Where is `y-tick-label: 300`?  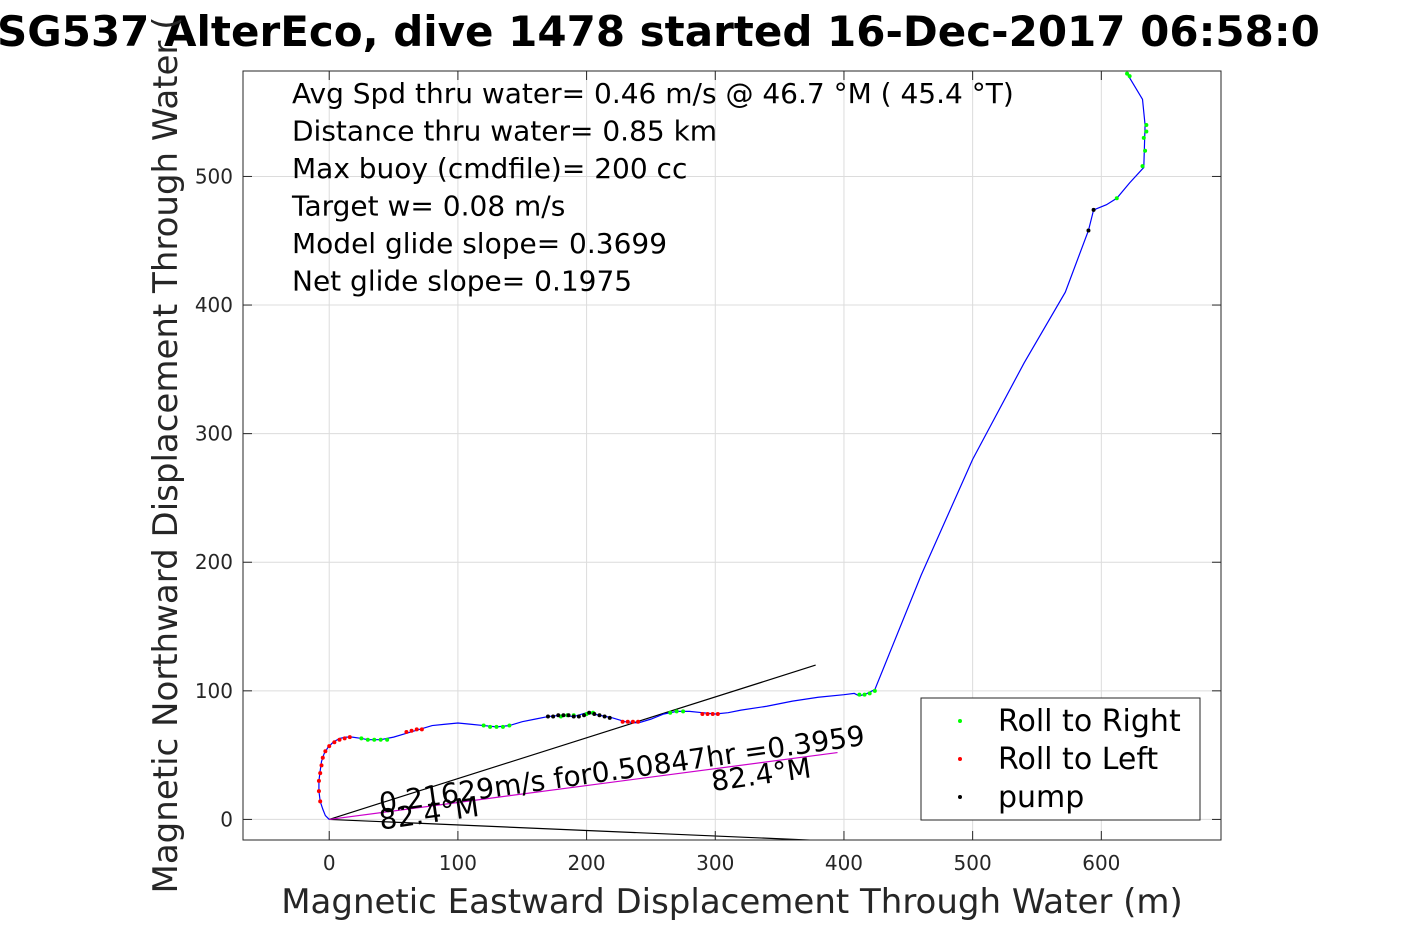 y-tick-label: 300 is located at coordinates (214, 434).